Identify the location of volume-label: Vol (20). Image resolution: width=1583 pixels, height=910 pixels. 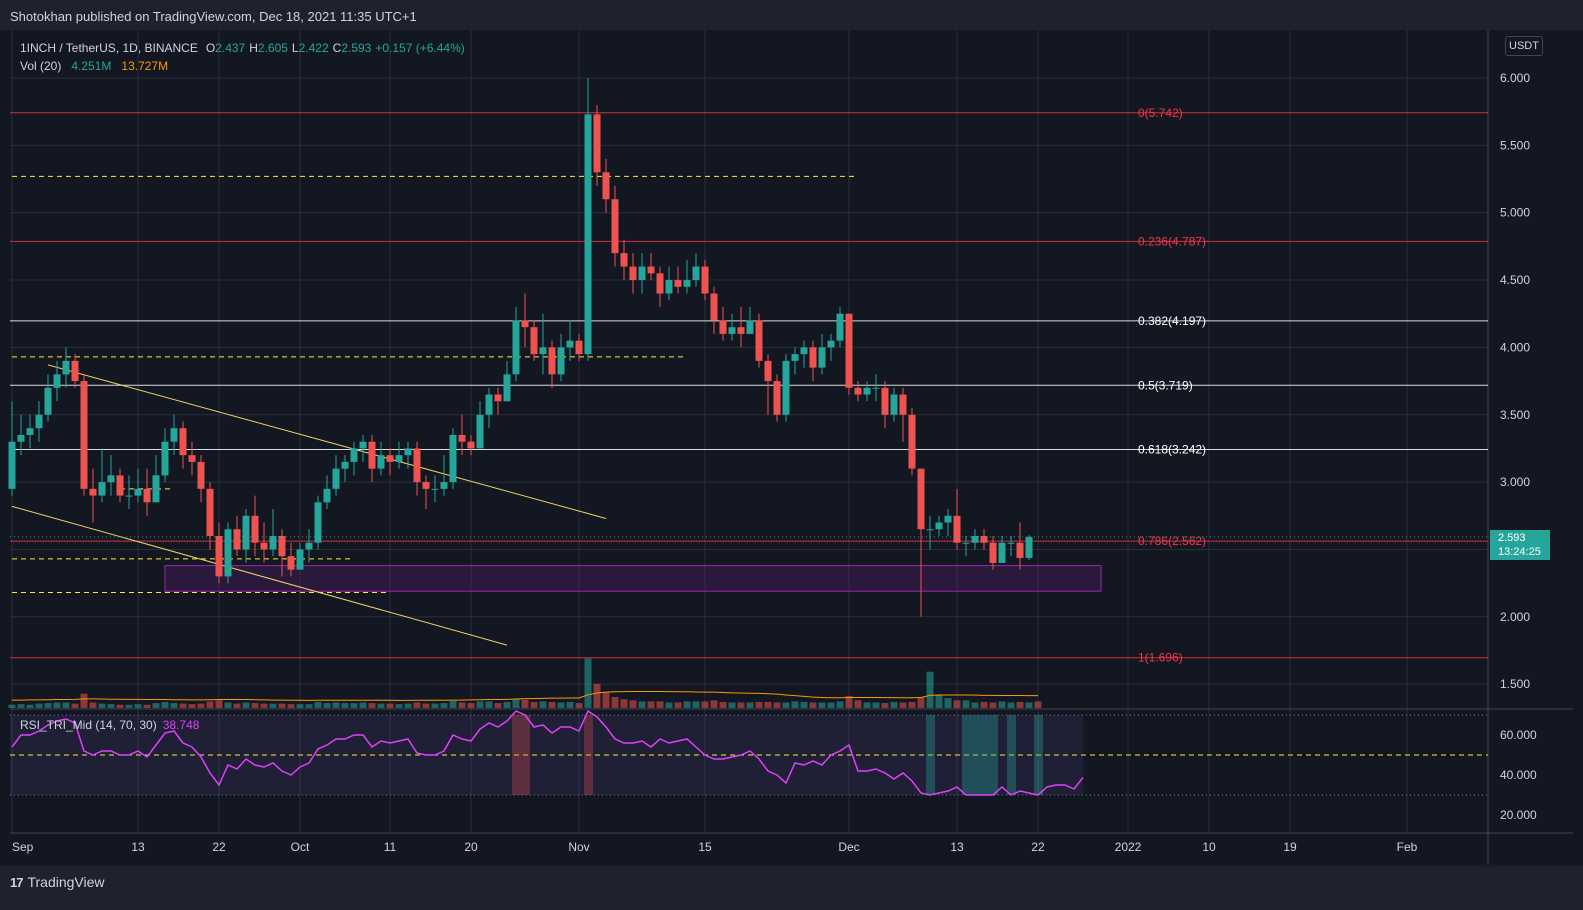
(41, 66).